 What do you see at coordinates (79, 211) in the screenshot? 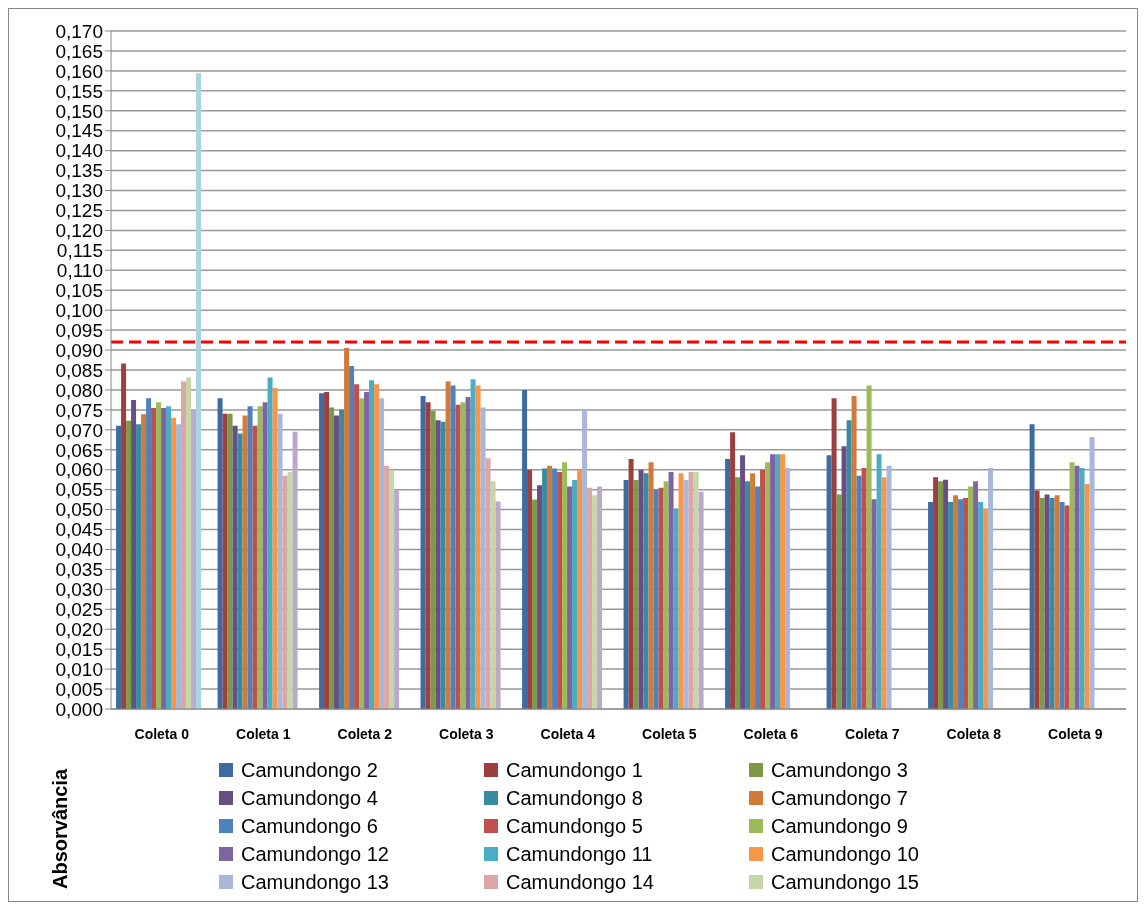
I see `y-tick-label: 0,125` at bounding box center [79, 211].